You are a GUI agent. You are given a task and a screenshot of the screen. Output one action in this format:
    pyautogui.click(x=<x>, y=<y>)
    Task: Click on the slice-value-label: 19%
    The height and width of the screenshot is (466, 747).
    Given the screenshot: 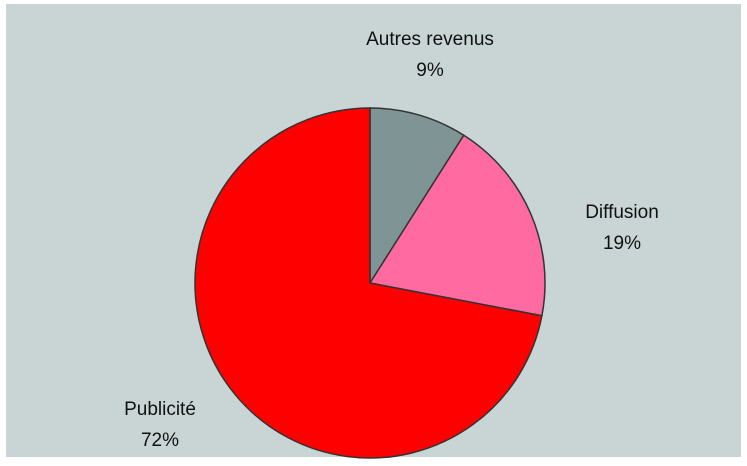 What is the action you would take?
    pyautogui.click(x=622, y=243)
    